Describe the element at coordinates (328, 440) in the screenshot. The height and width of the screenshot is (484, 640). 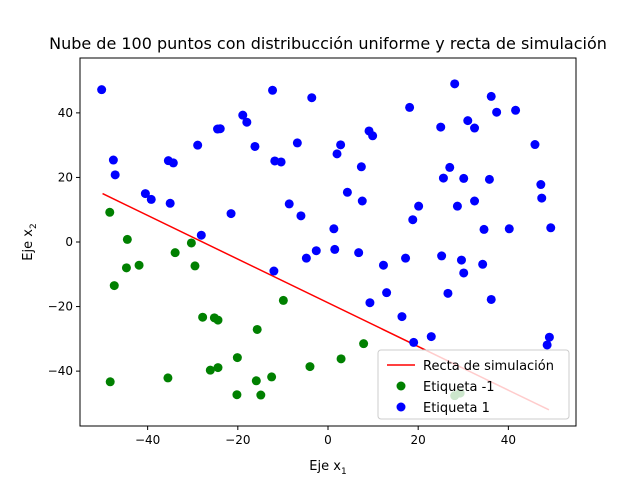
I see `x-tick-label: 0` at that location.